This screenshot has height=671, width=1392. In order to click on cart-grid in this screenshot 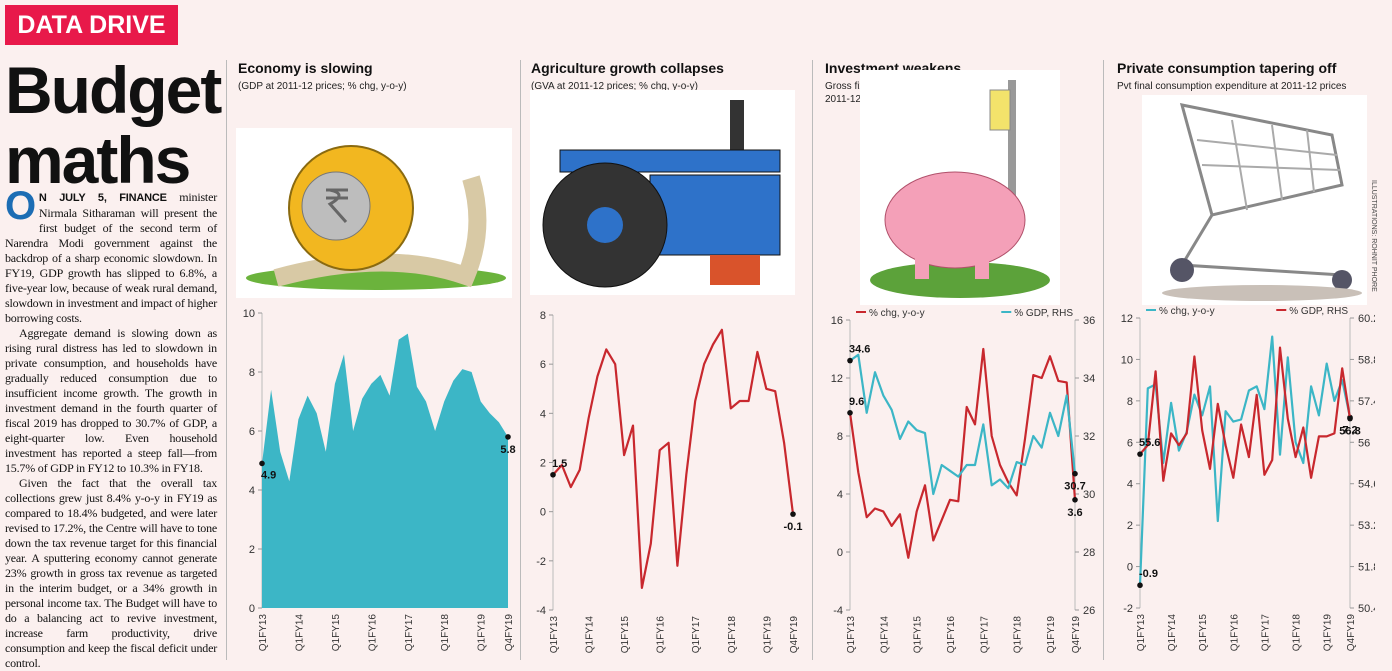, I will do `click(1268, 165)`.